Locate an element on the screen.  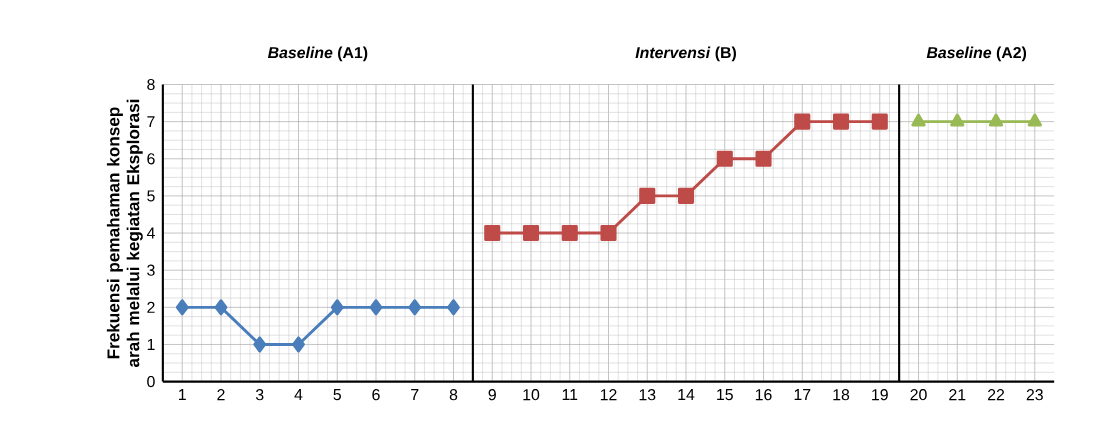
y-tick-label: 1 is located at coordinates (151, 344).